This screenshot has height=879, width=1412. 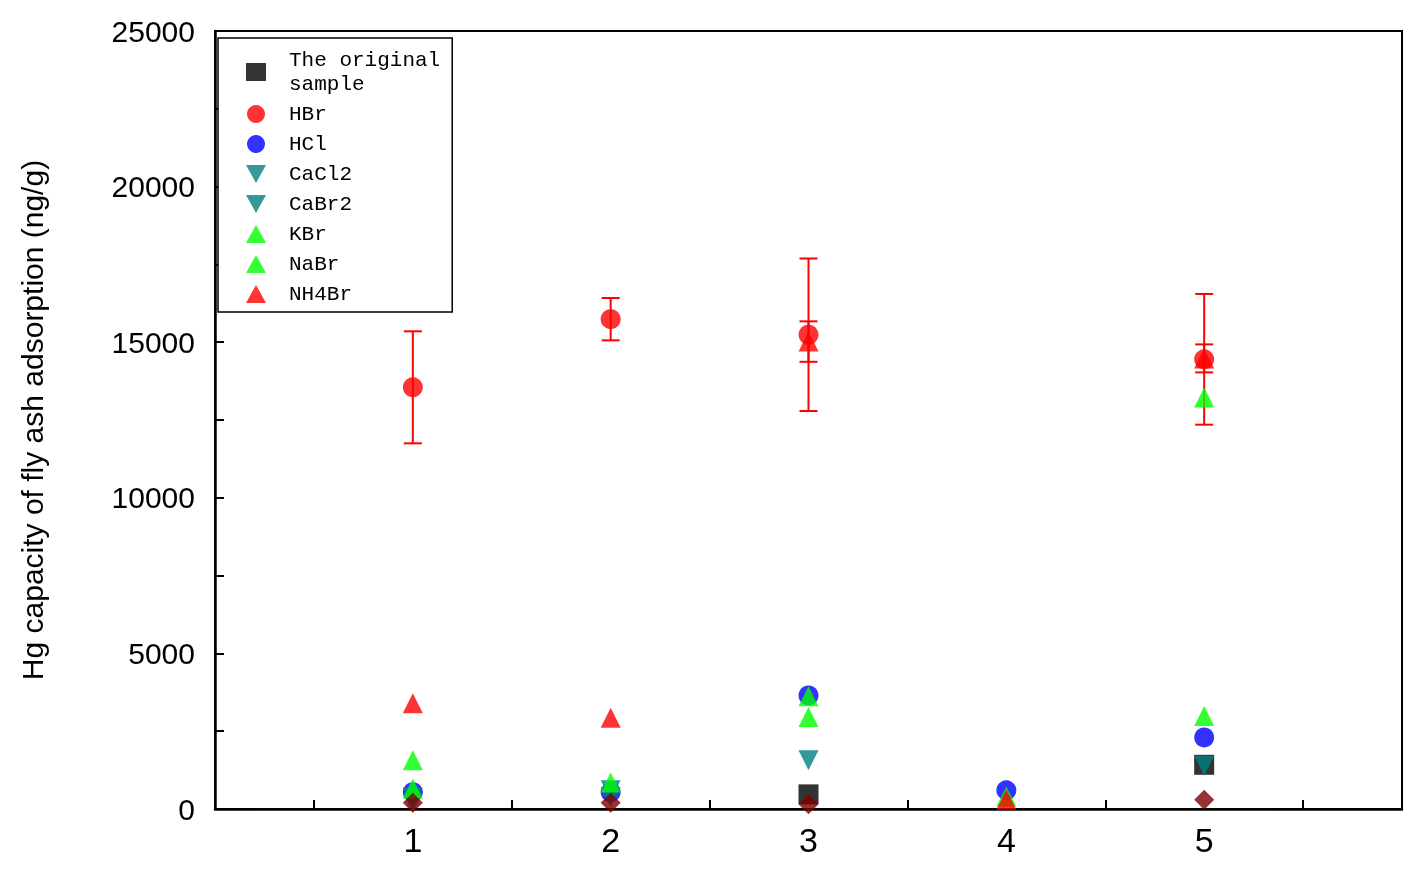 I want to click on x-tick-label: 5, so click(x=1204, y=840).